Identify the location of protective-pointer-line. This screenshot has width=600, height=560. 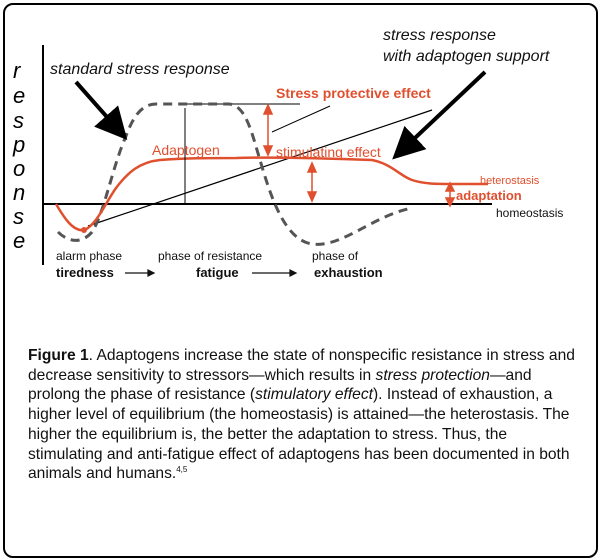
(301, 119).